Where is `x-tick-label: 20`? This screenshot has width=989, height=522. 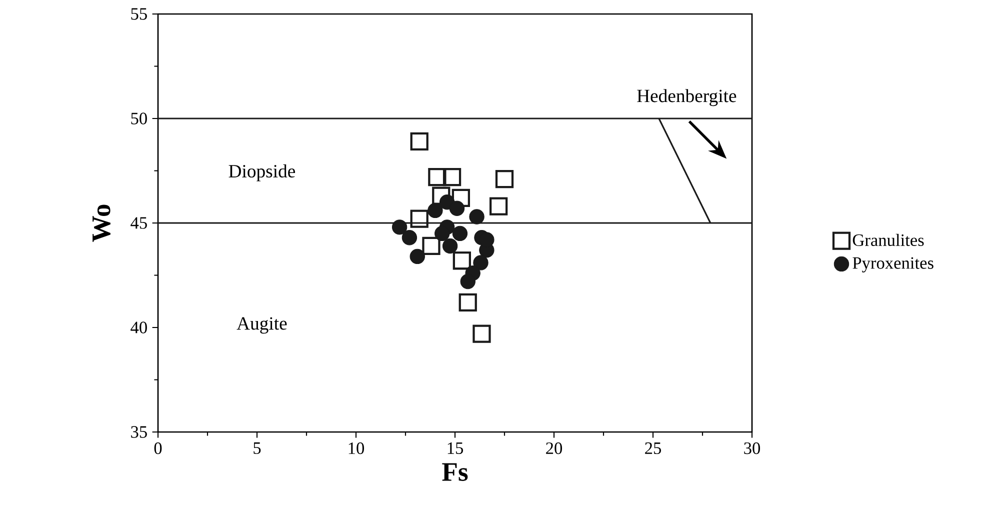 x-tick-label: 20 is located at coordinates (554, 448).